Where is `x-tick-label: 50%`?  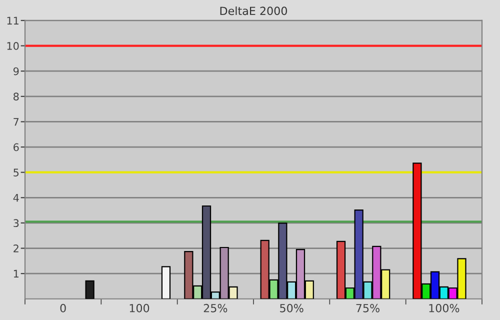 x-tick-label: 50% is located at coordinates (292, 308).